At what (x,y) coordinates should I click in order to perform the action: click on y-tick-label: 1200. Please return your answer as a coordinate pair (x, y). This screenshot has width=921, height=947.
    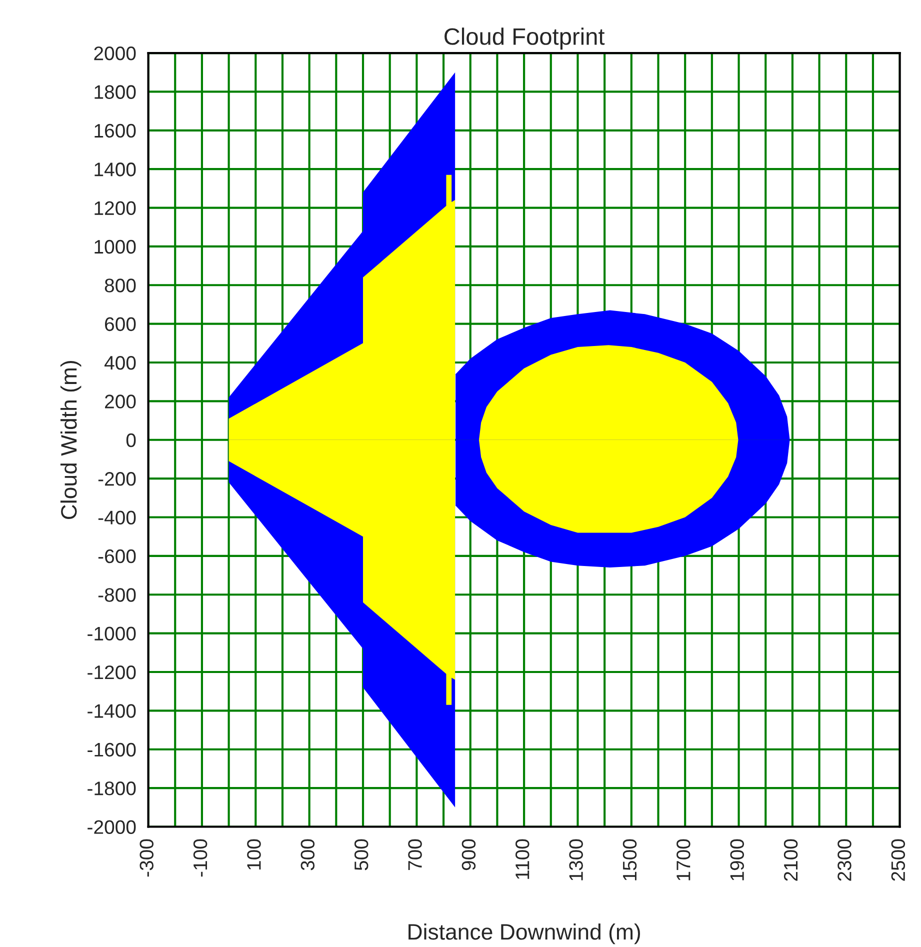
    Looking at the image, I should click on (115, 208).